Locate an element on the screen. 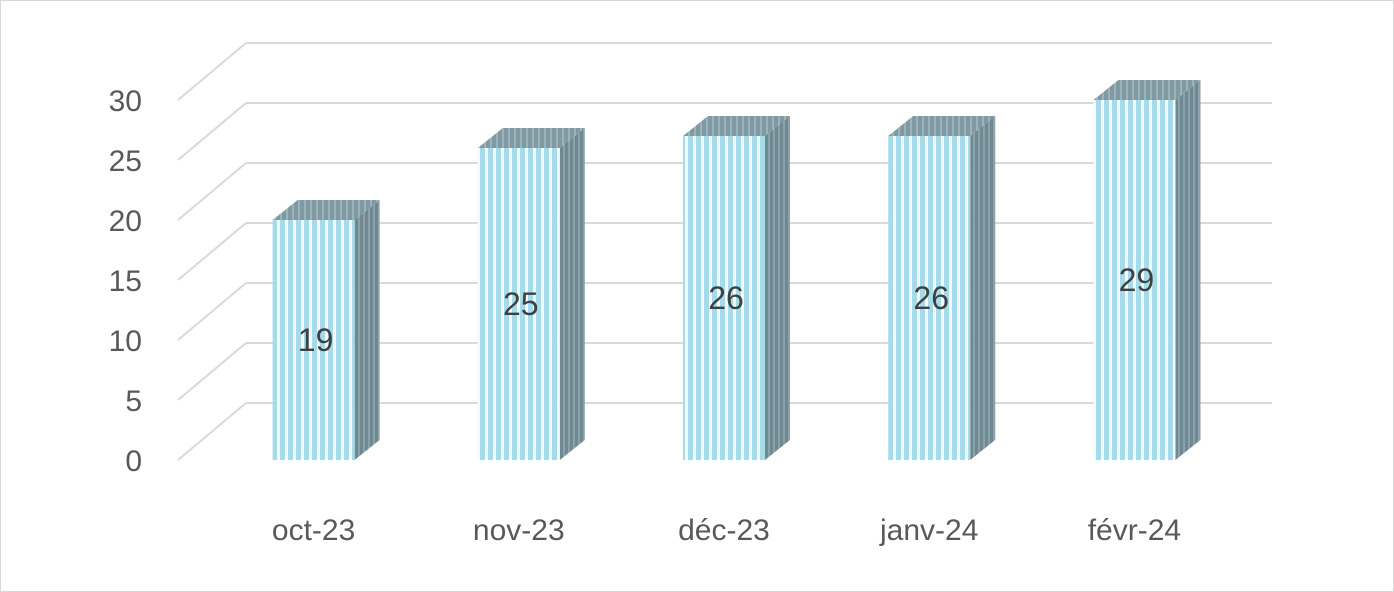  x-axis-ticks: oct-23 nov-23 déc-23 janv-24 févr-24 is located at coordinates (726, 530).